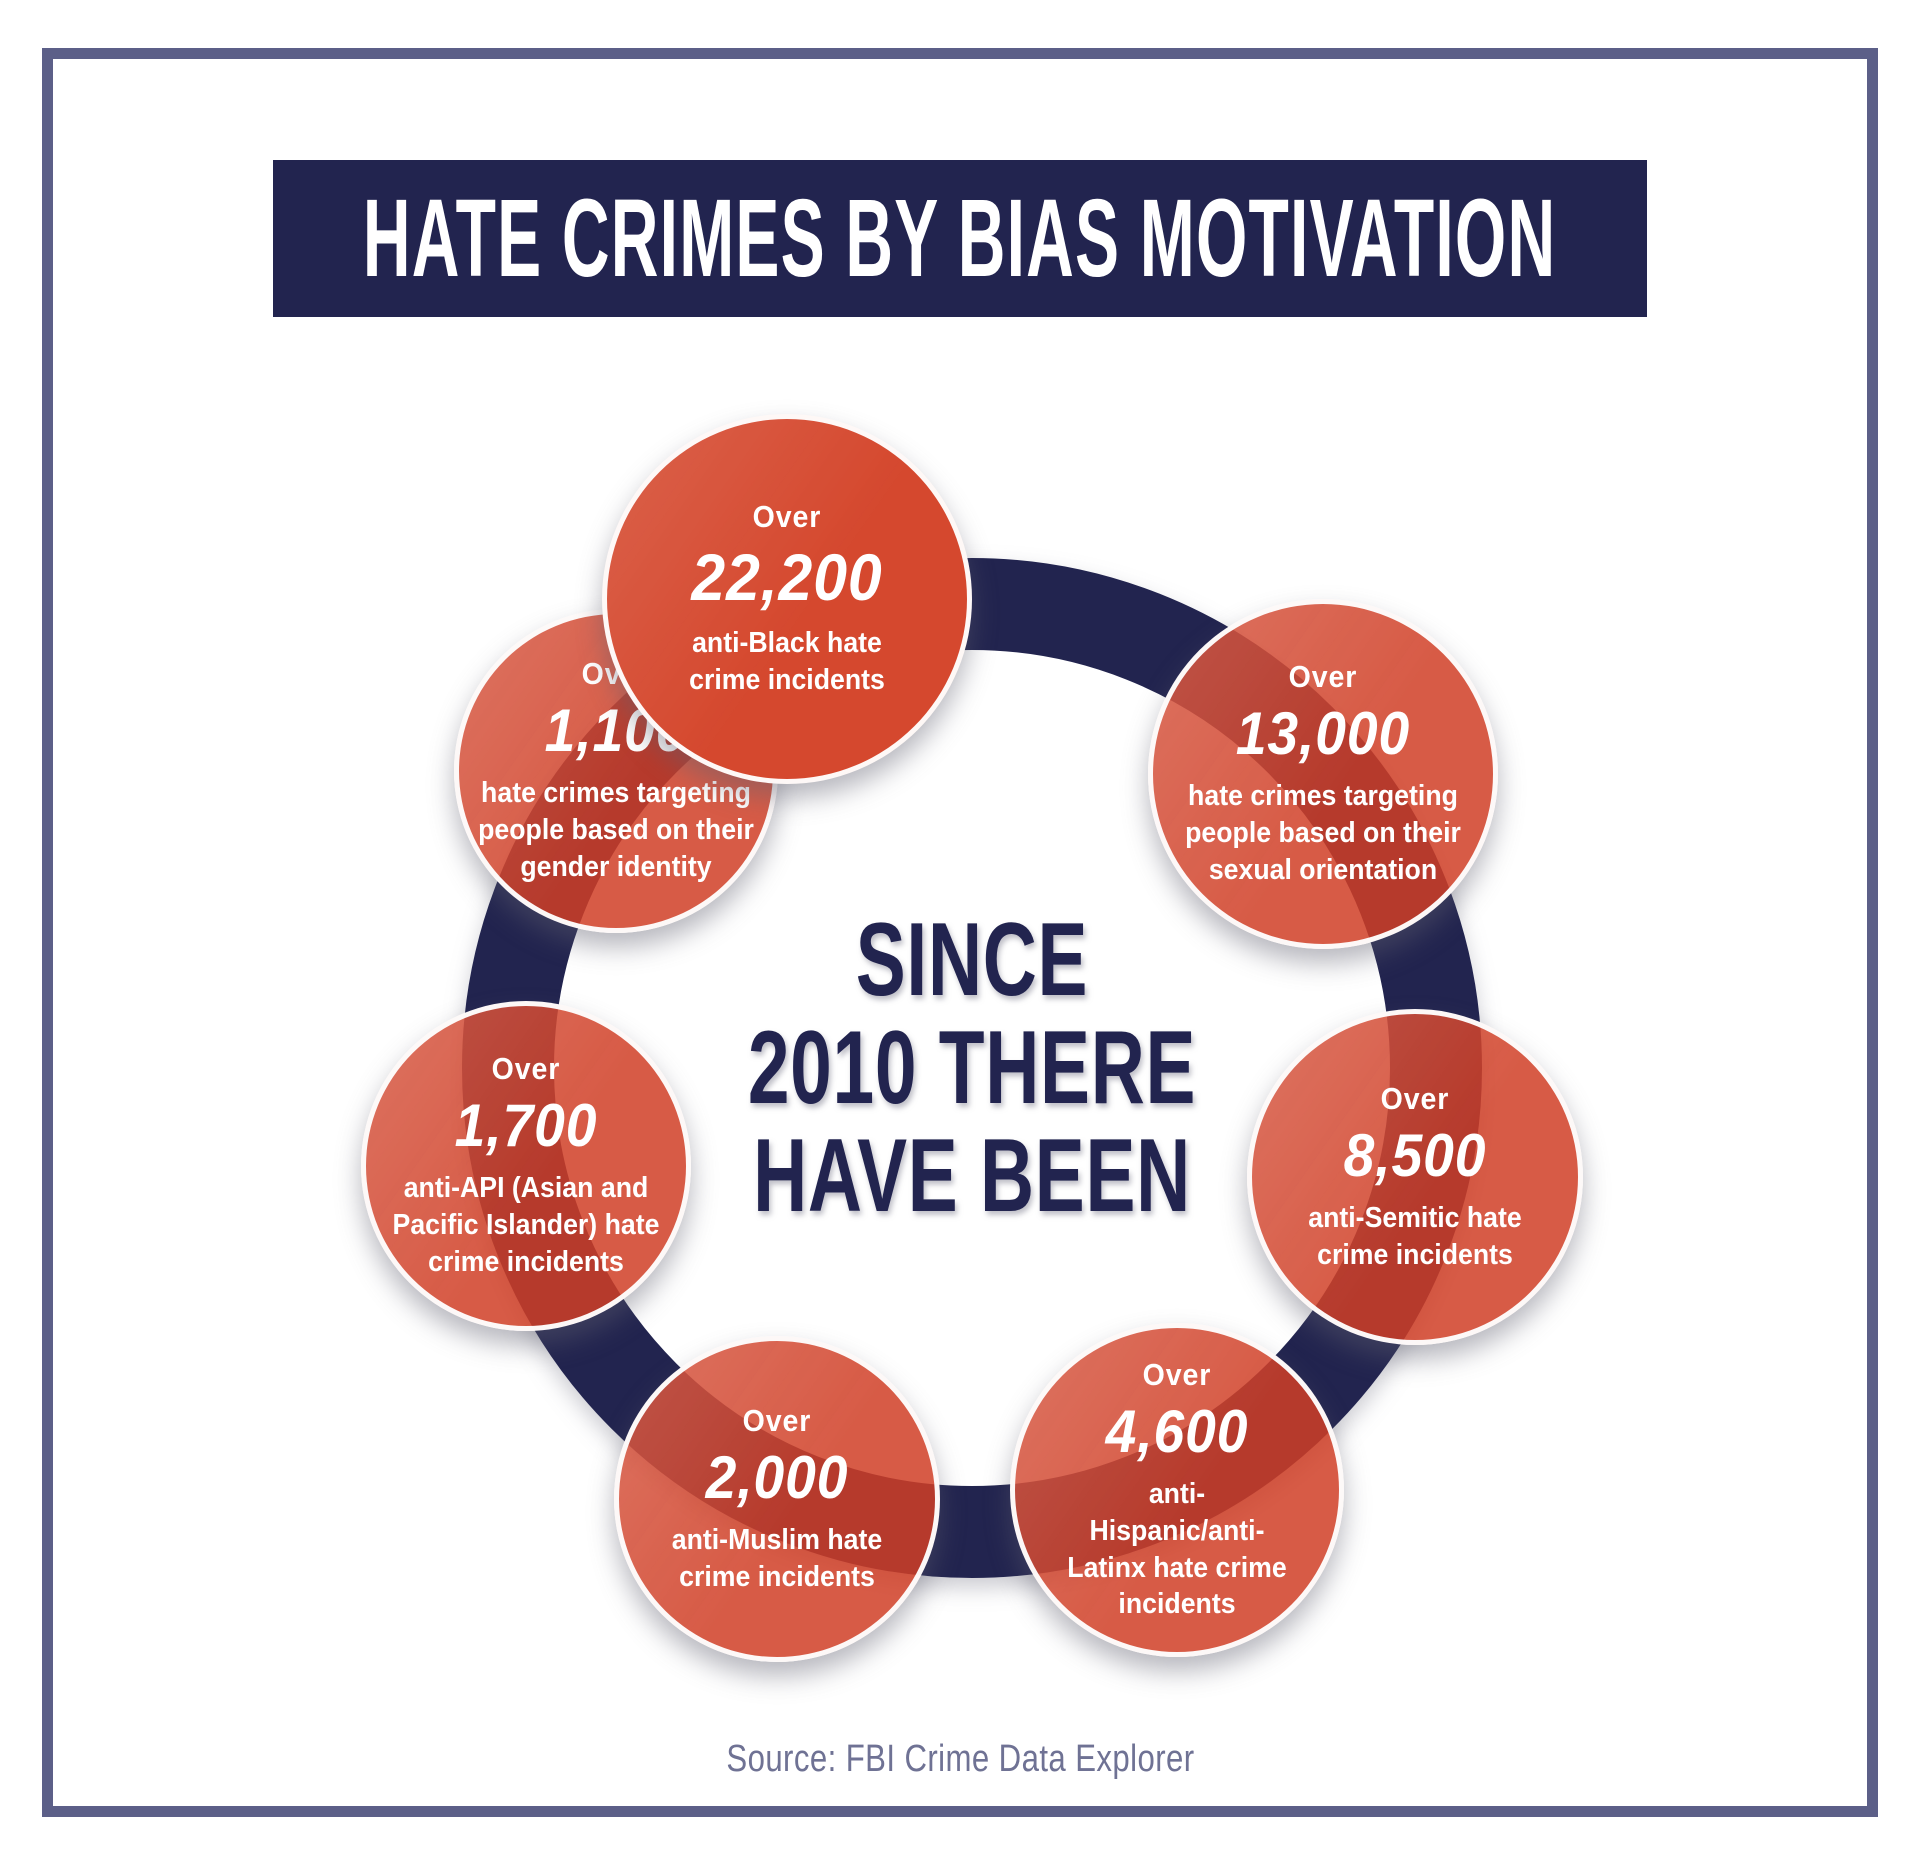  What do you see at coordinates (1177, 1431) in the screenshot?
I see `stat-value: 4,600` at bounding box center [1177, 1431].